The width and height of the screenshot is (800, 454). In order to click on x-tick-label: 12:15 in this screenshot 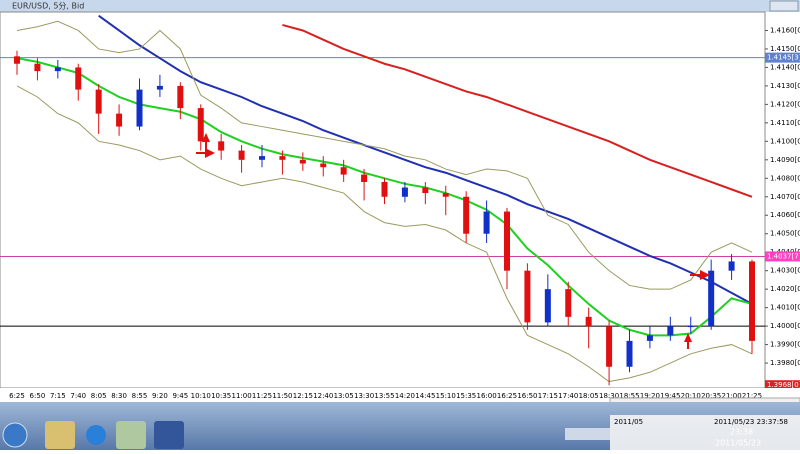, I will do `click(303, 396)`.